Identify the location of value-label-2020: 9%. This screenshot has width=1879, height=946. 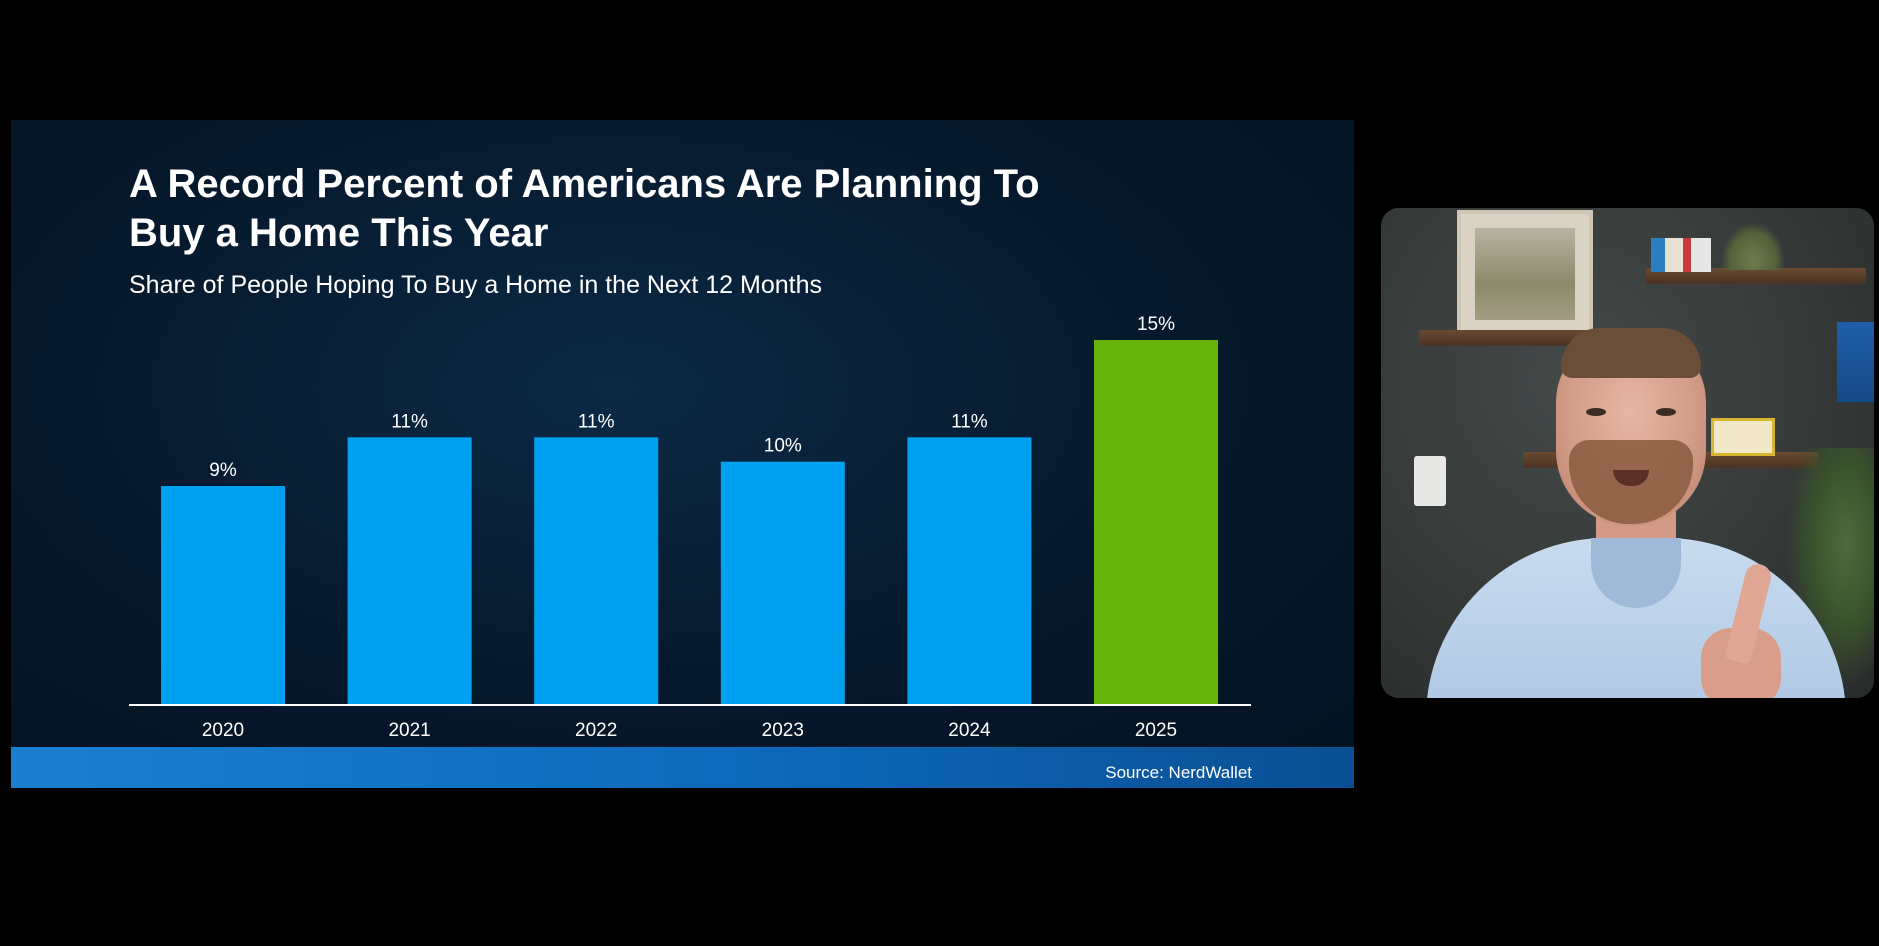
(223, 470).